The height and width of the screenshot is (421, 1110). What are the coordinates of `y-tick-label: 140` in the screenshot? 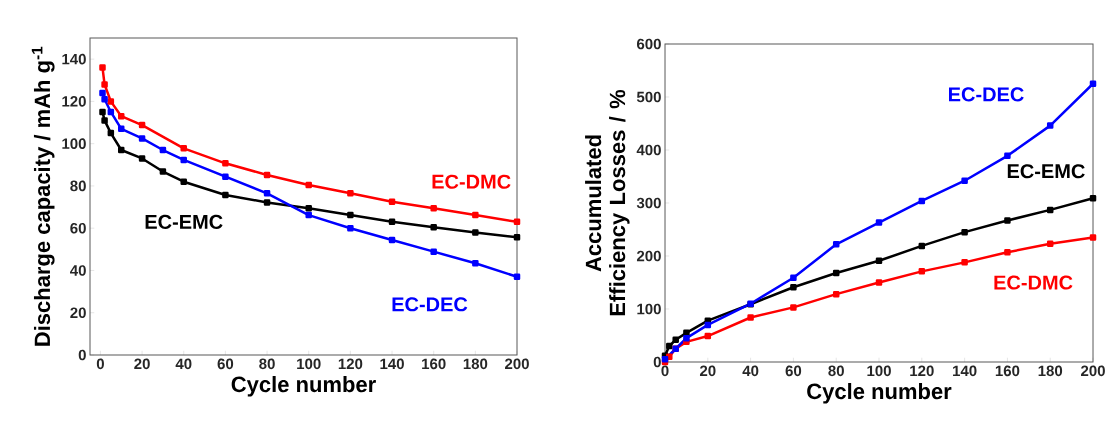 It's located at (74, 59).